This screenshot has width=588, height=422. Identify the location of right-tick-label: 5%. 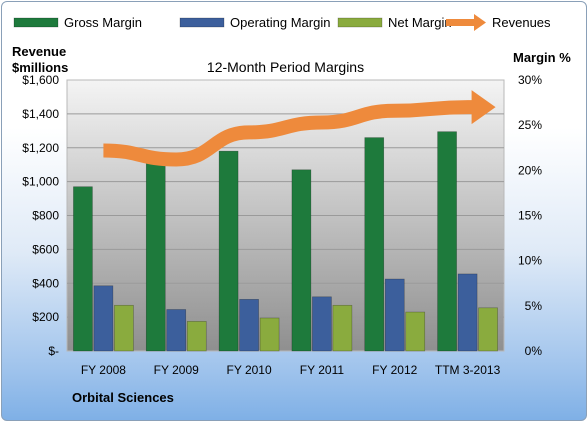
(534, 306).